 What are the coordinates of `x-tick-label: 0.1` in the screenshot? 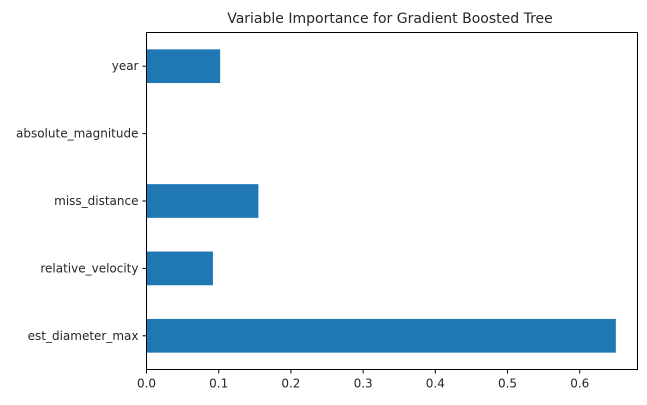 It's located at (218, 384).